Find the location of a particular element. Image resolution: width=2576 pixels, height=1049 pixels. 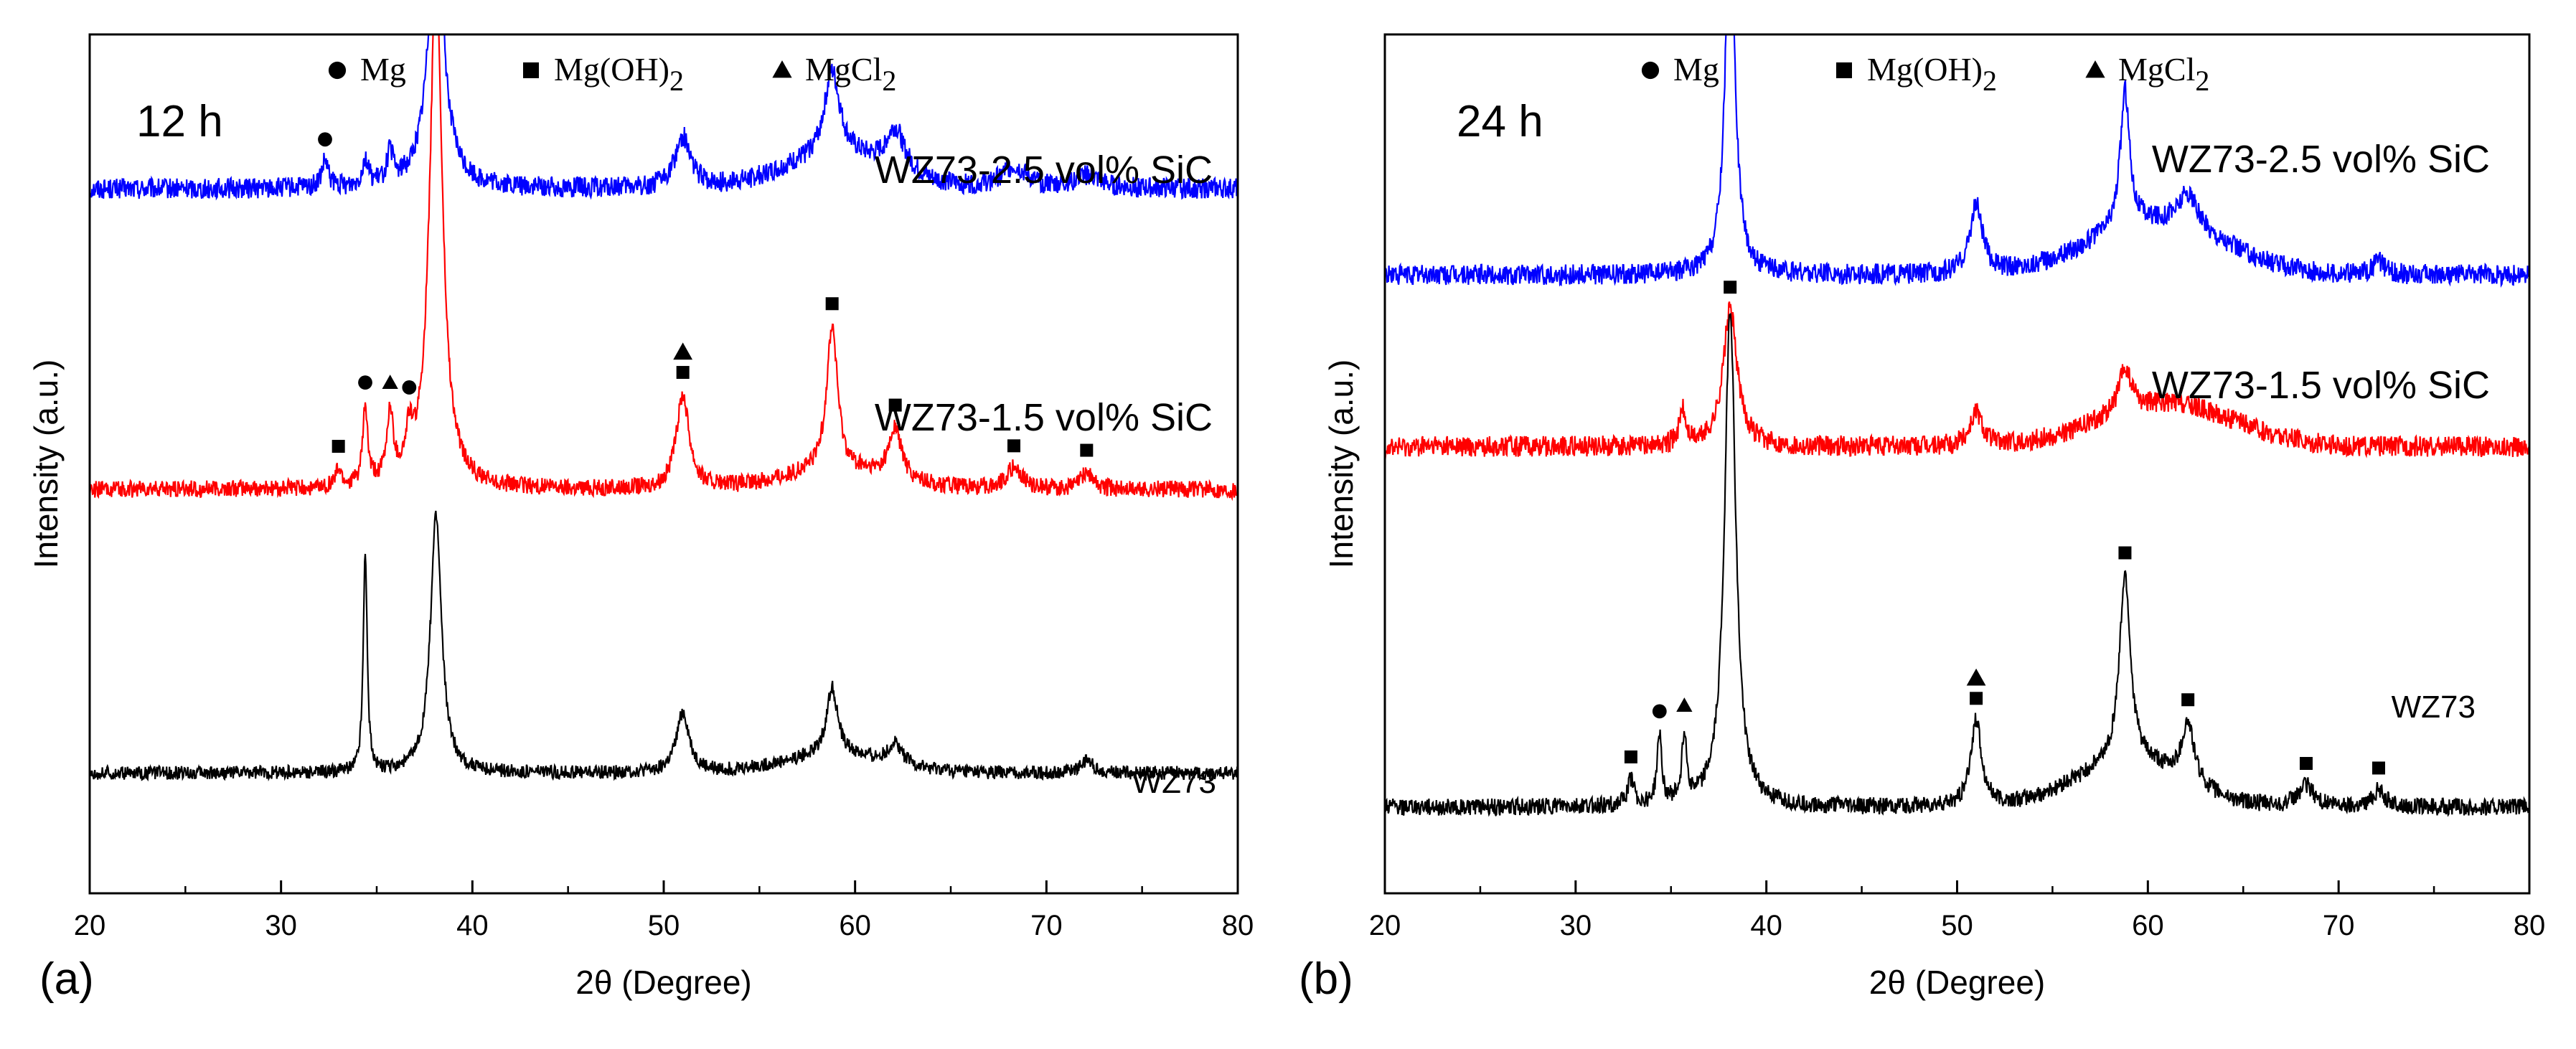

time-label: 12 h is located at coordinates (179, 121).